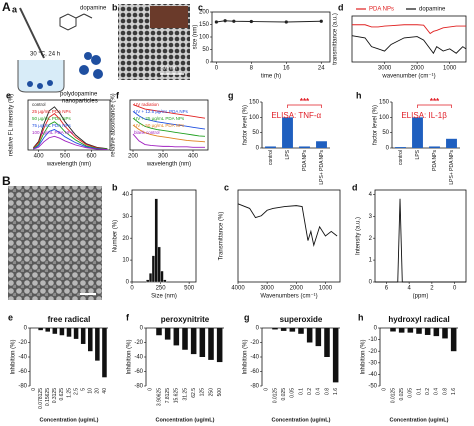 The height and width of the screenshot is (426, 474). Describe the element at coordinates (246, 125) in the screenshot. I see `y-axis-label: factor level (%)` at that location.